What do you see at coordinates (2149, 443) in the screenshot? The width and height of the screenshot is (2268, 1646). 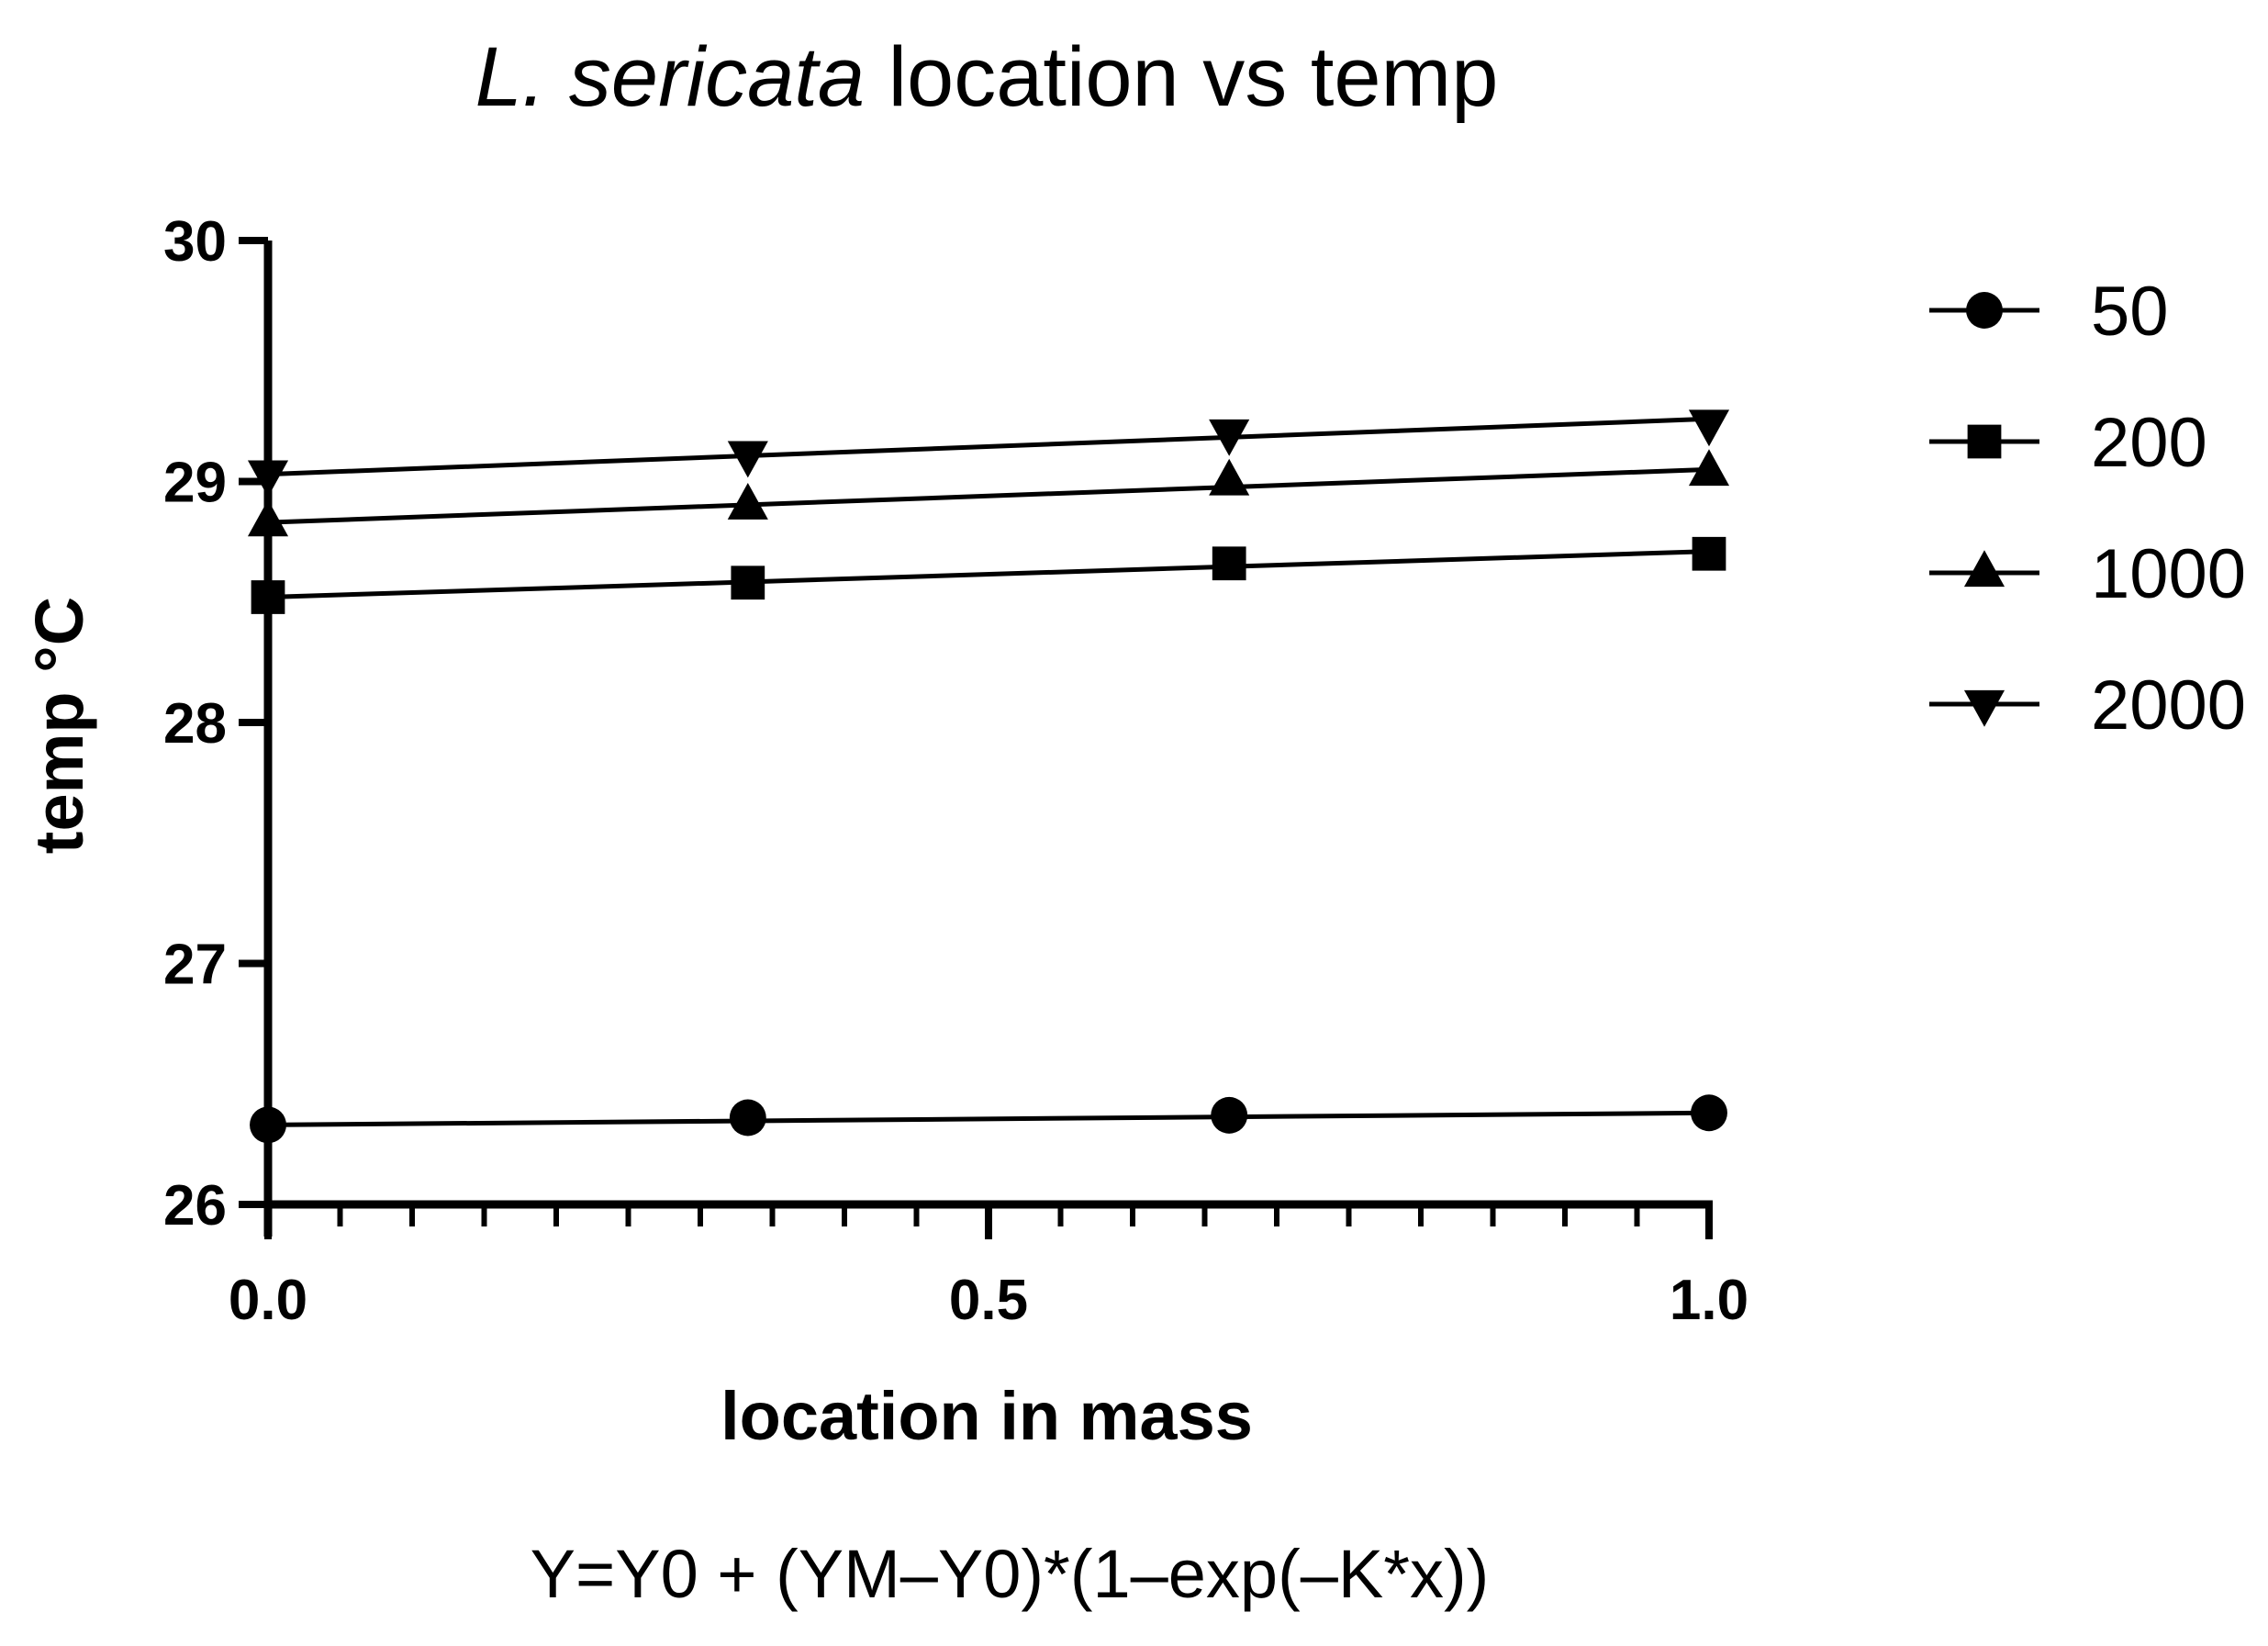 I see `legend-label-200: 200` at bounding box center [2149, 443].